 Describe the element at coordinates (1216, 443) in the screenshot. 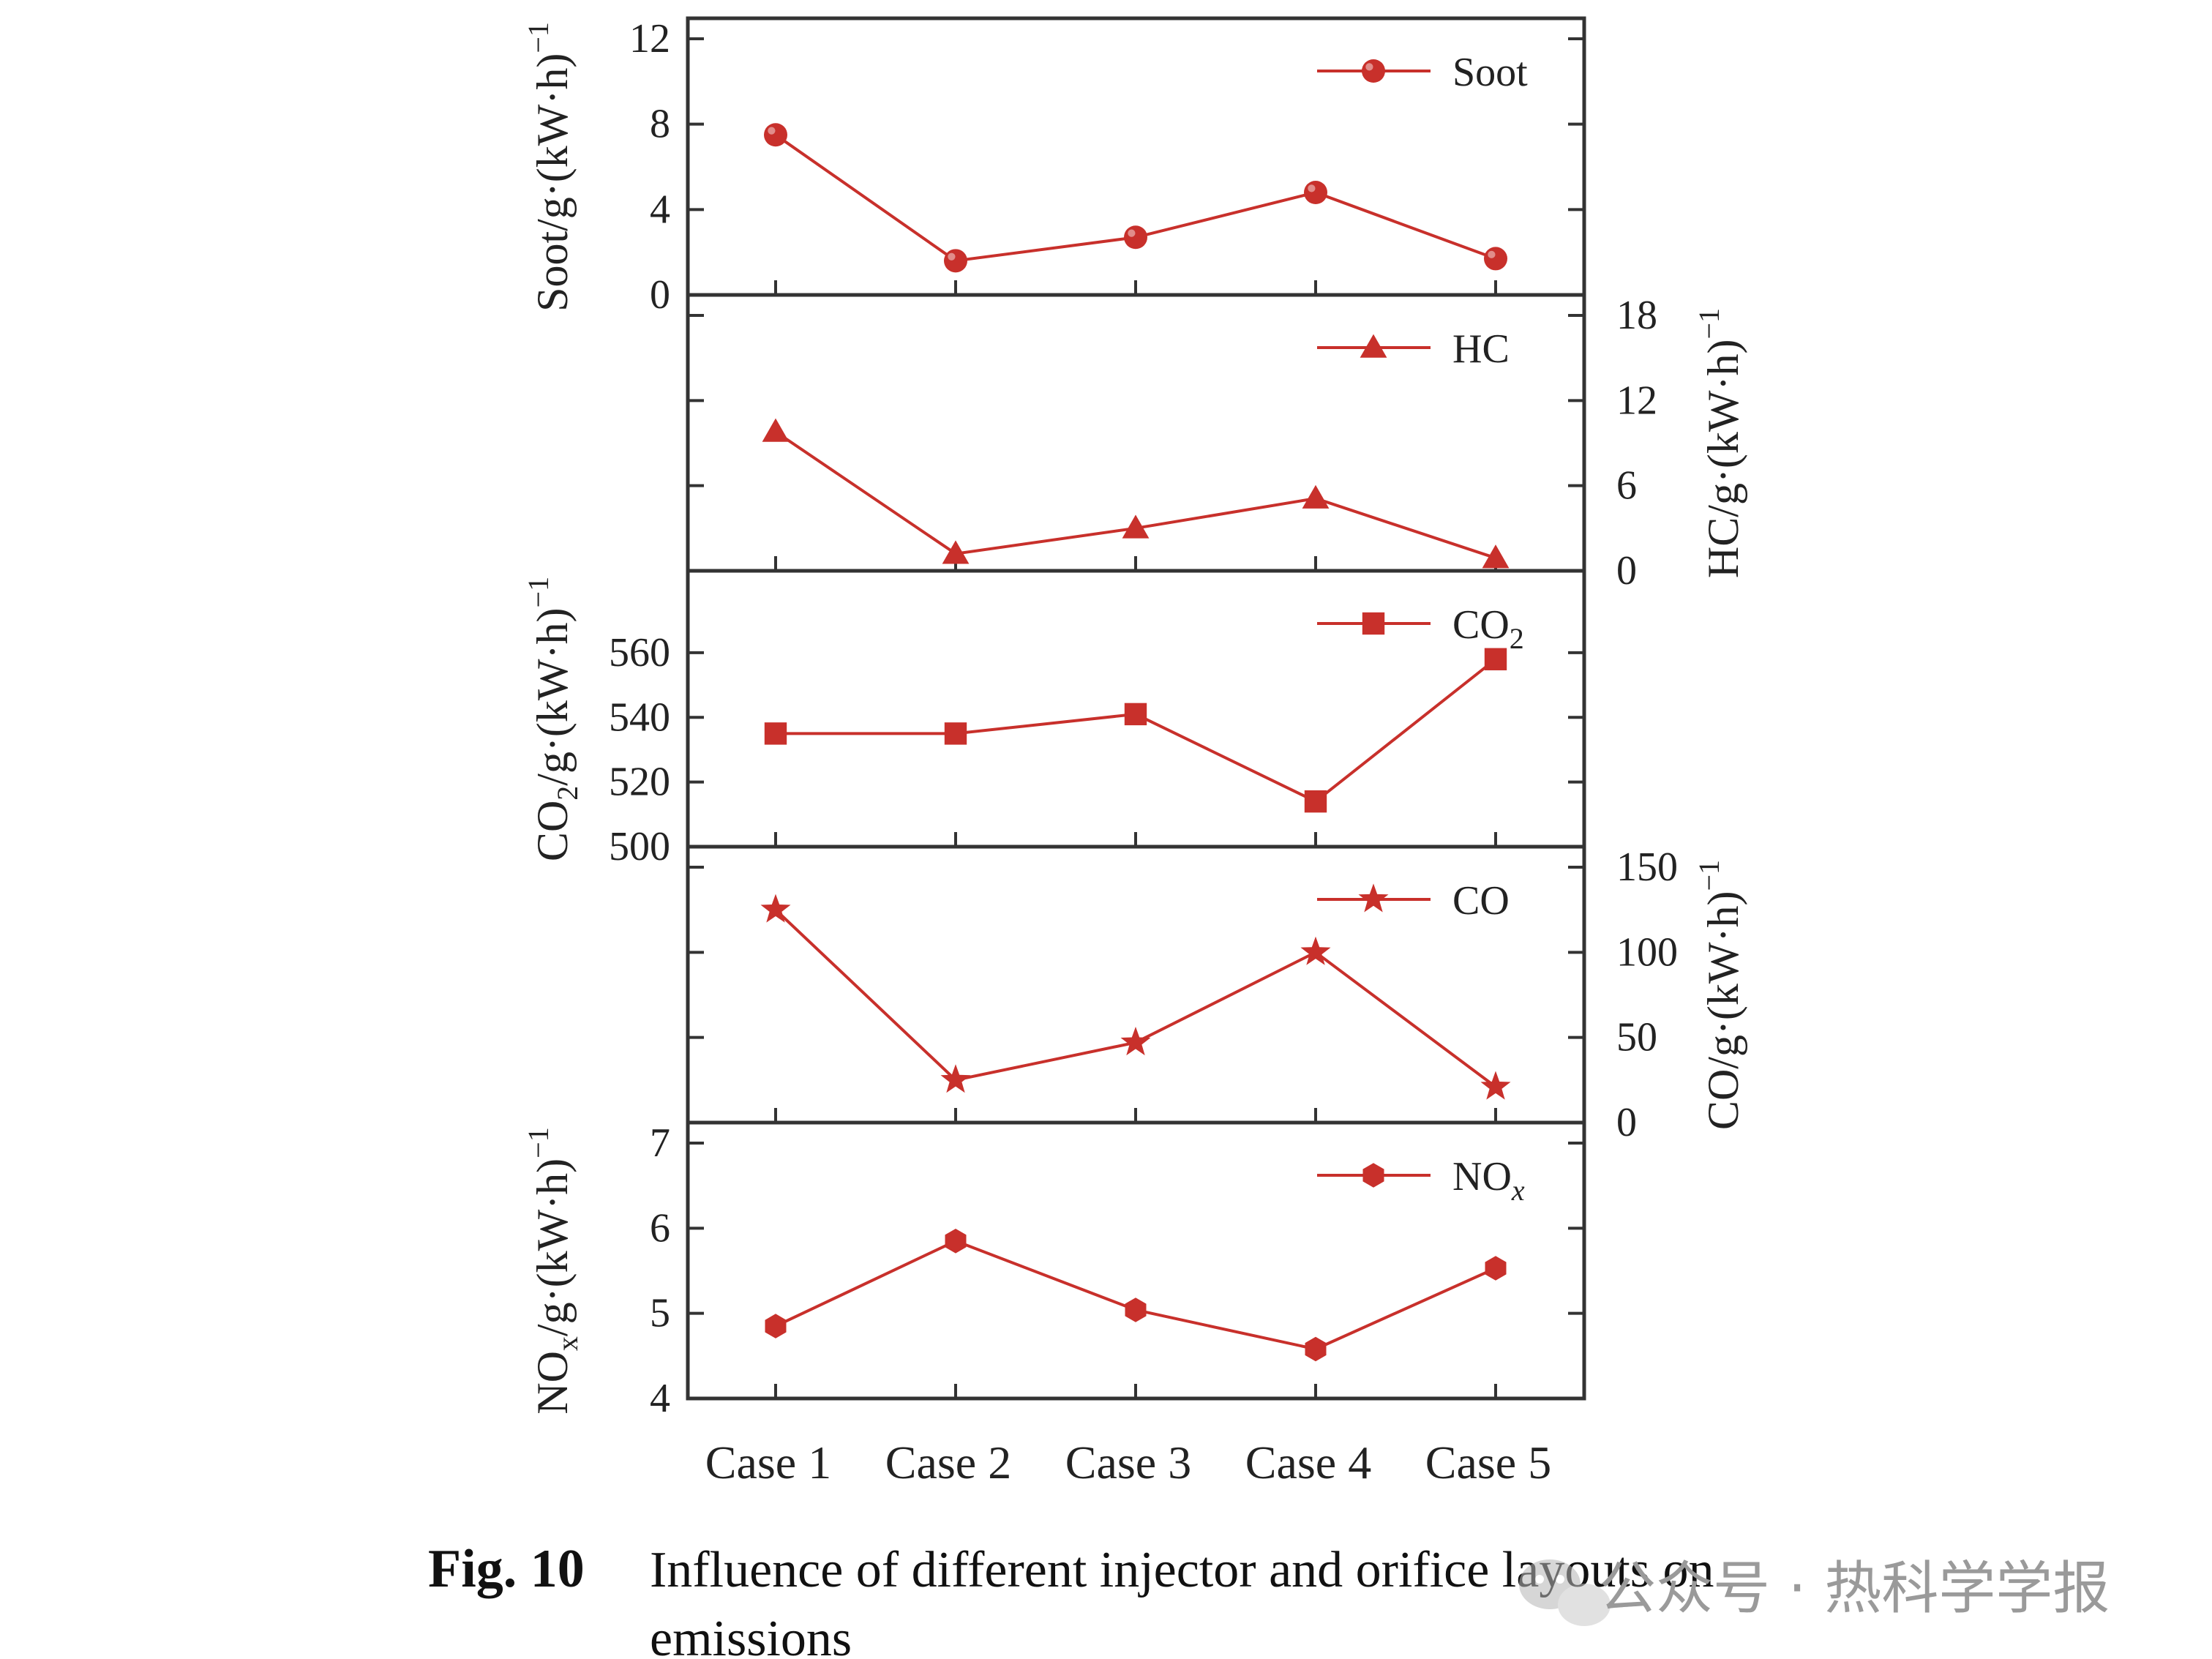

I see `panel-hc: 0 6 12 18 HC/g·(kW·h)−1 HC` at that location.